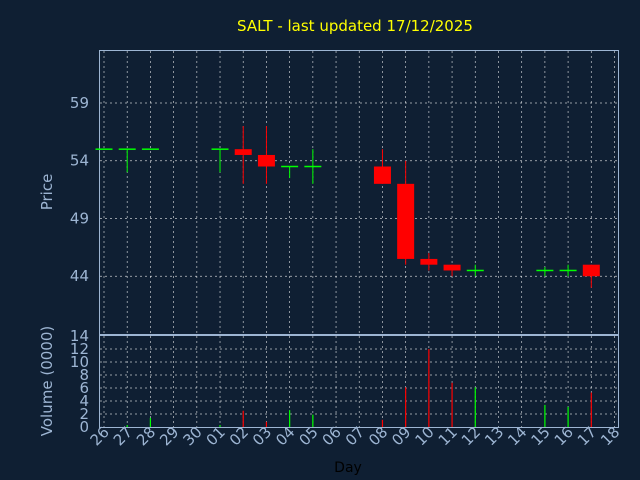 This screenshot has height=480, width=640. What do you see at coordinates (79, 276) in the screenshot?
I see `price-tick-label: 44` at bounding box center [79, 276].